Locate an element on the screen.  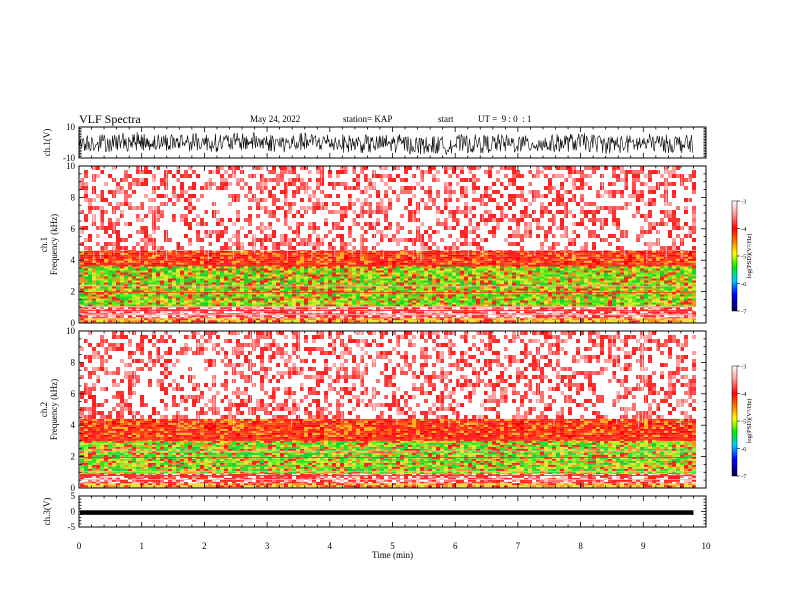
x-tick-label: 6 is located at coordinates (455, 546).